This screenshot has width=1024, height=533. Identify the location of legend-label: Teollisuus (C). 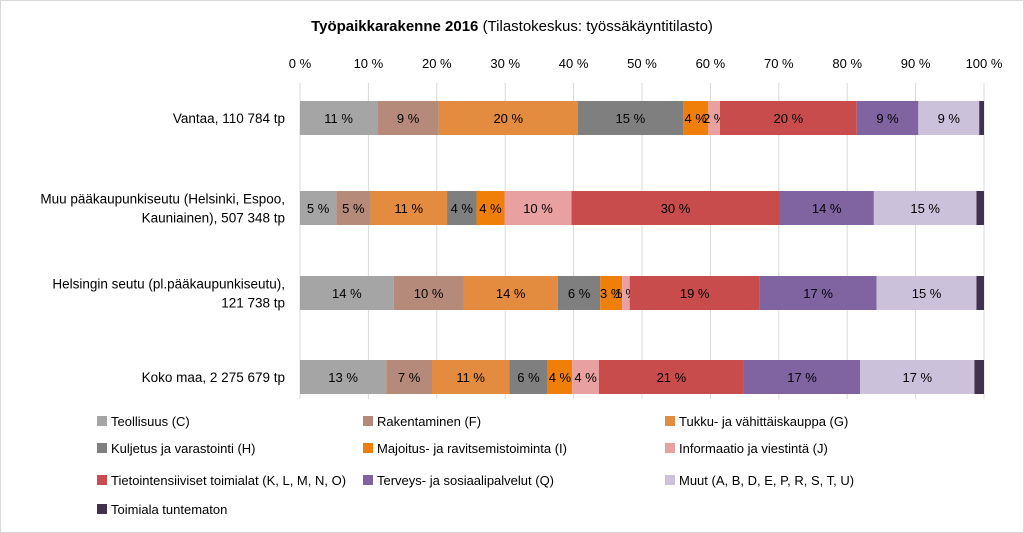
(150, 421).